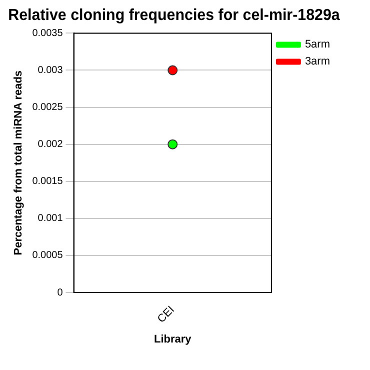  I want to click on legend-label: 3arm, so click(317, 62).